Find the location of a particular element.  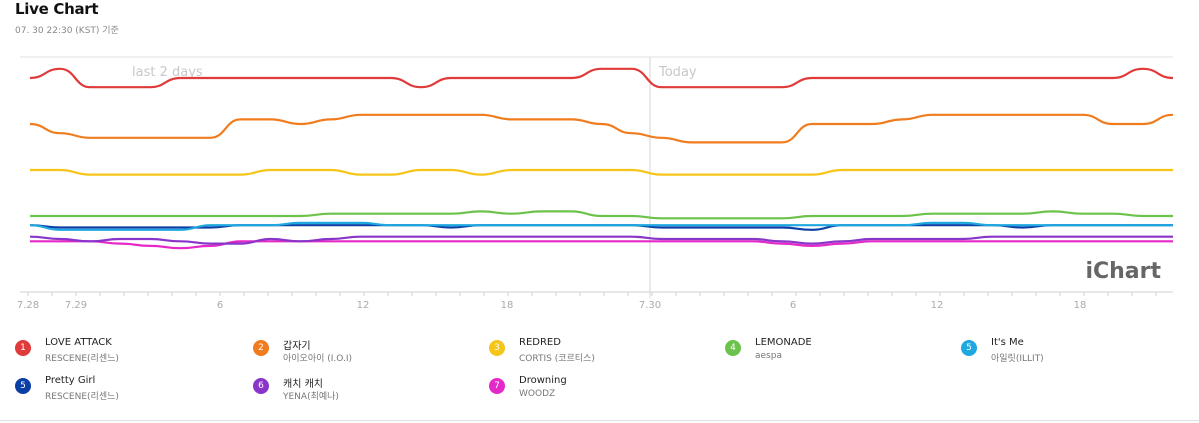

legend-artist: YENA(최예나) is located at coordinates (311, 397).